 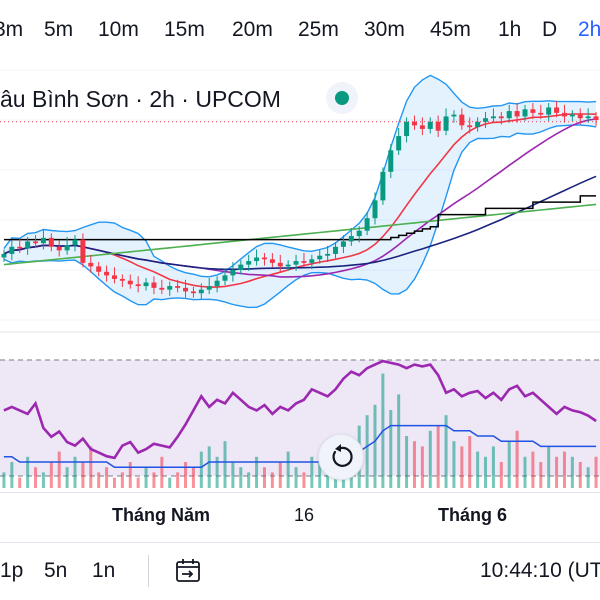 I want to click on time-axis-label: Tháng Năm, so click(x=161, y=515).